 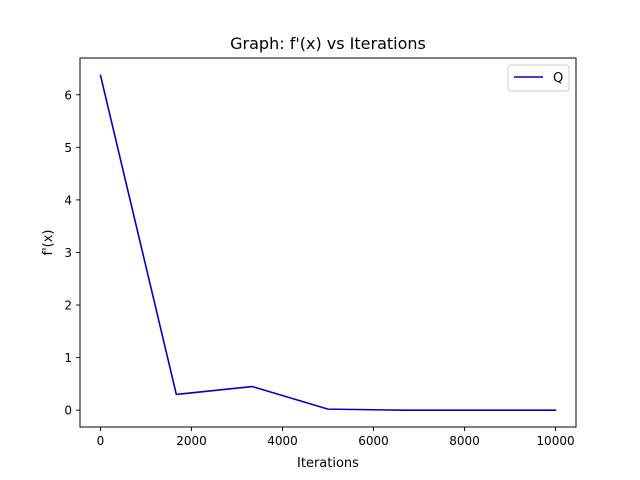 What do you see at coordinates (328, 43) in the screenshot?
I see `chart-title: Graph: f'(x) vs Iterations` at bounding box center [328, 43].